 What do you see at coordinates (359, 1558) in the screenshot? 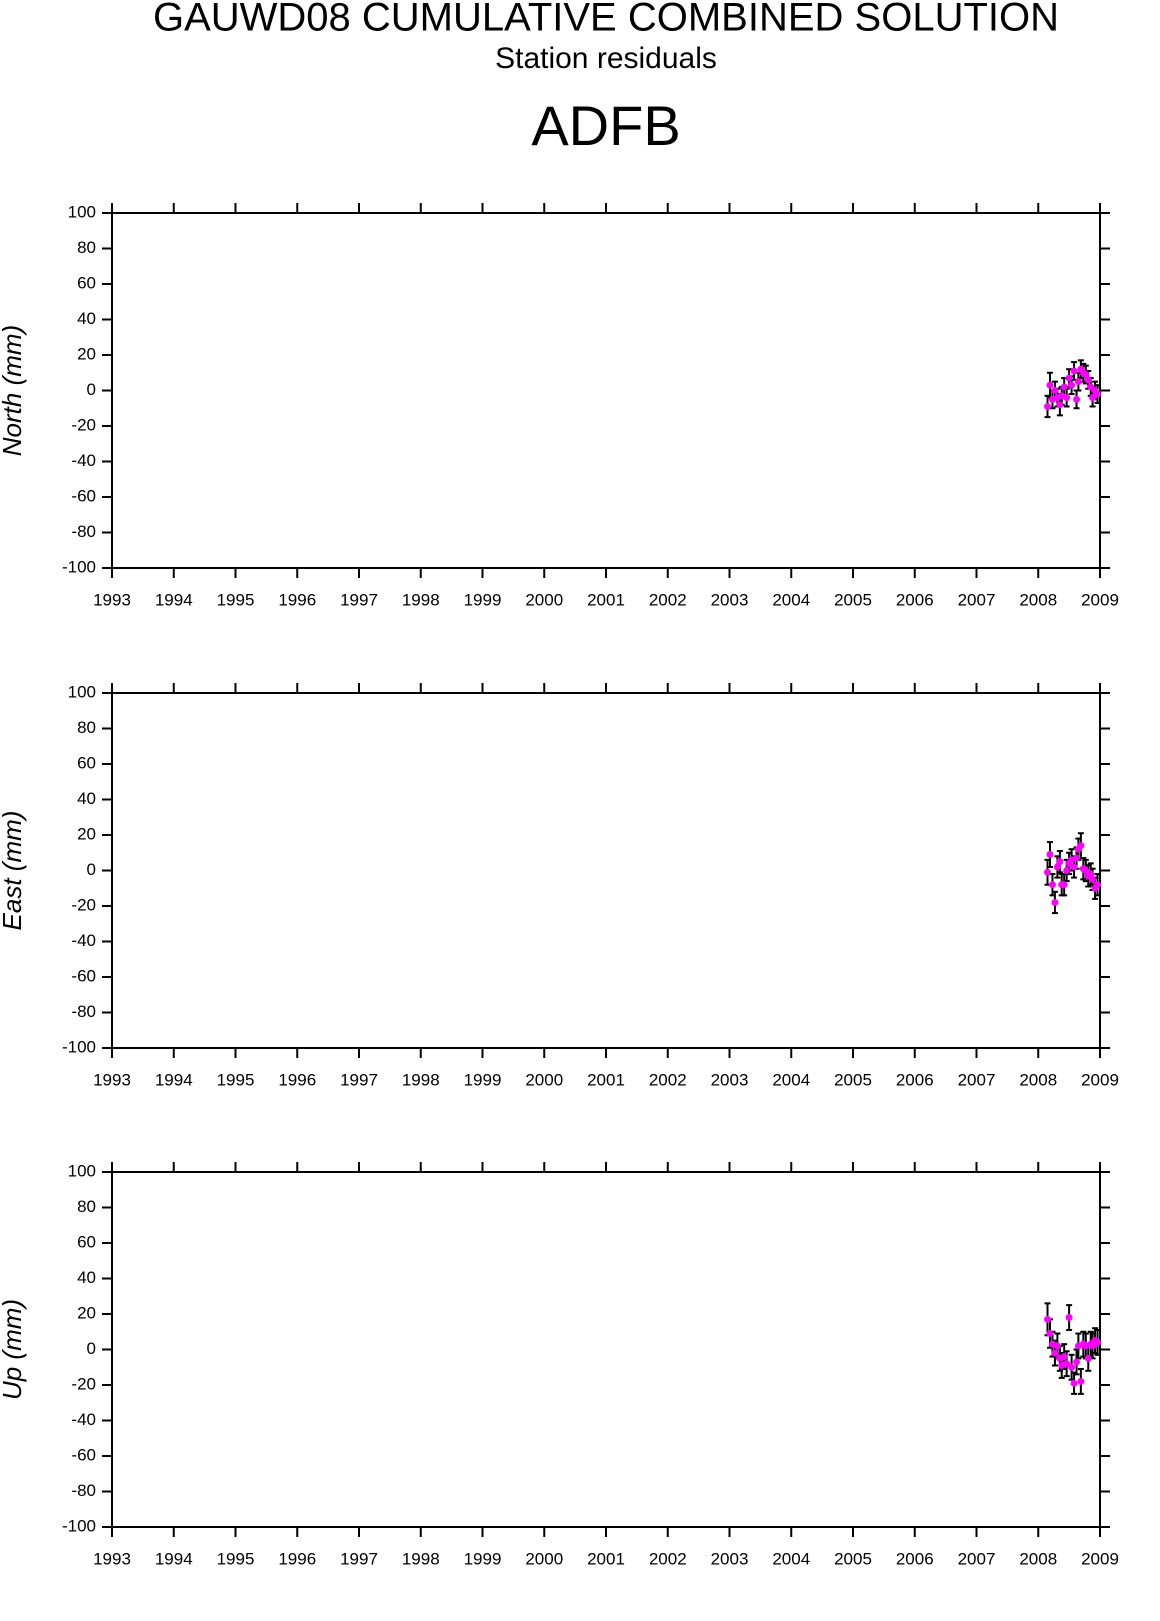
I see `x-tick-label: 1997` at bounding box center [359, 1558].